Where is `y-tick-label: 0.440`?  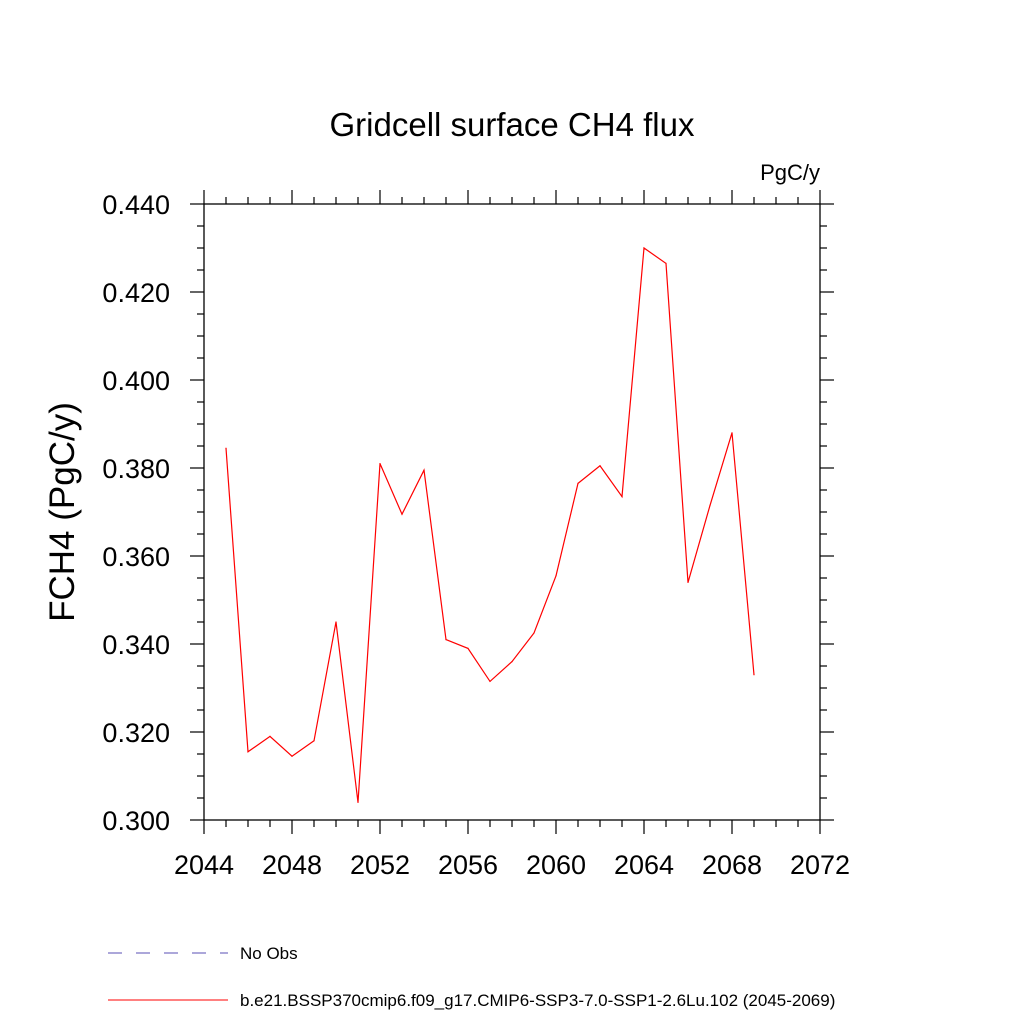
y-tick-label: 0.440 is located at coordinates (136, 205).